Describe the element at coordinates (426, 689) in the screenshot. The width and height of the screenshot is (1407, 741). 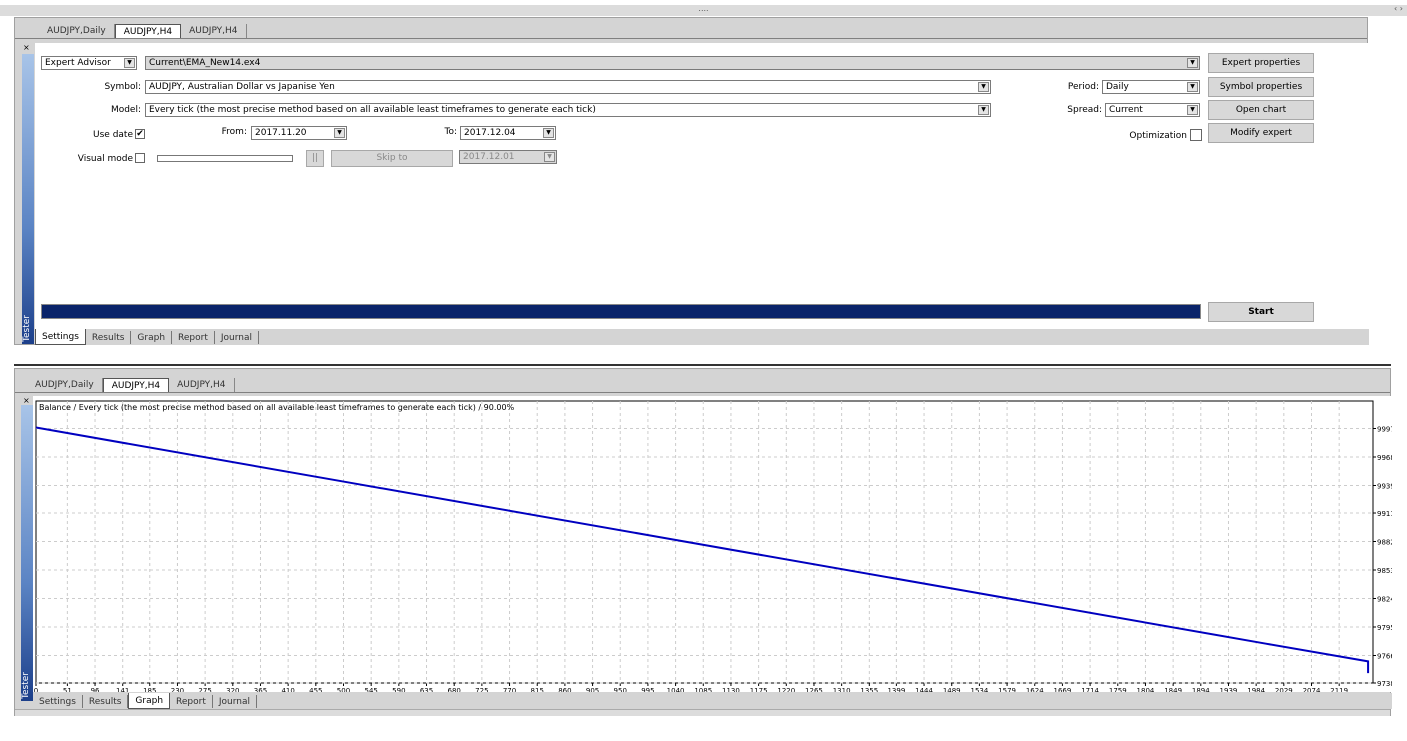
I see `x-tick-label: 635` at that location.